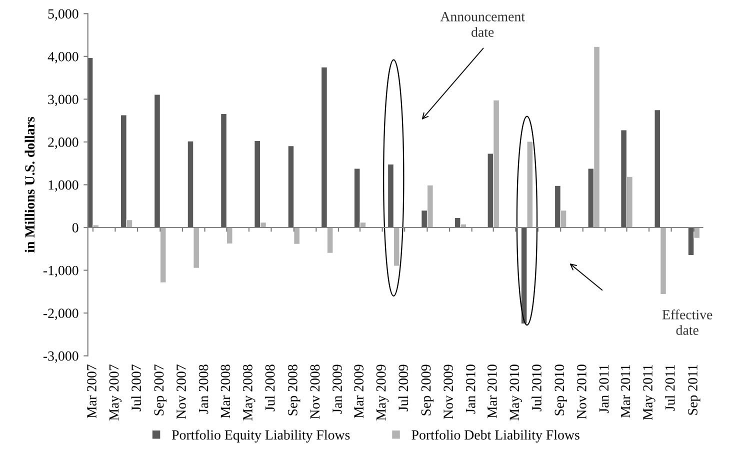 This screenshot has width=732, height=455. What do you see at coordinates (382, 392) in the screenshot?
I see `x-tick-label: May 2009` at bounding box center [382, 392].